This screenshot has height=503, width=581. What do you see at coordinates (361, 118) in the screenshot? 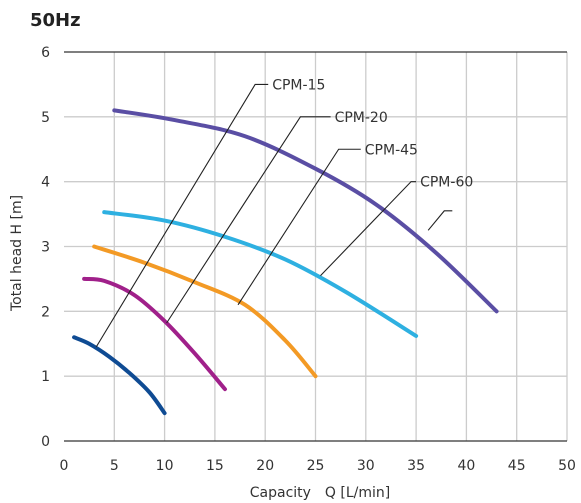
I see `series-label-cpm-20: CPM-20` at bounding box center [361, 118].